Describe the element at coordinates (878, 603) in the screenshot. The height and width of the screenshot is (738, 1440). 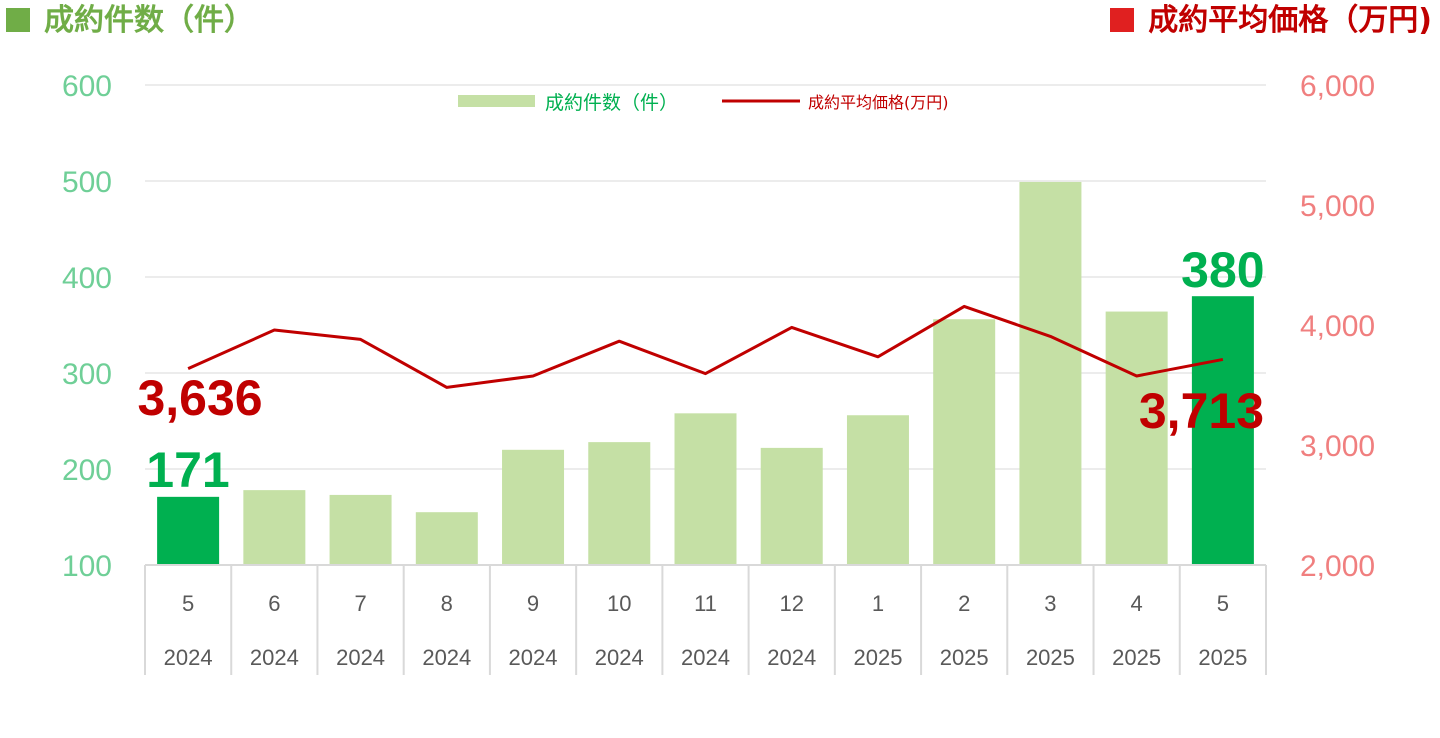
I see `x-tick-label-month: 1` at that location.